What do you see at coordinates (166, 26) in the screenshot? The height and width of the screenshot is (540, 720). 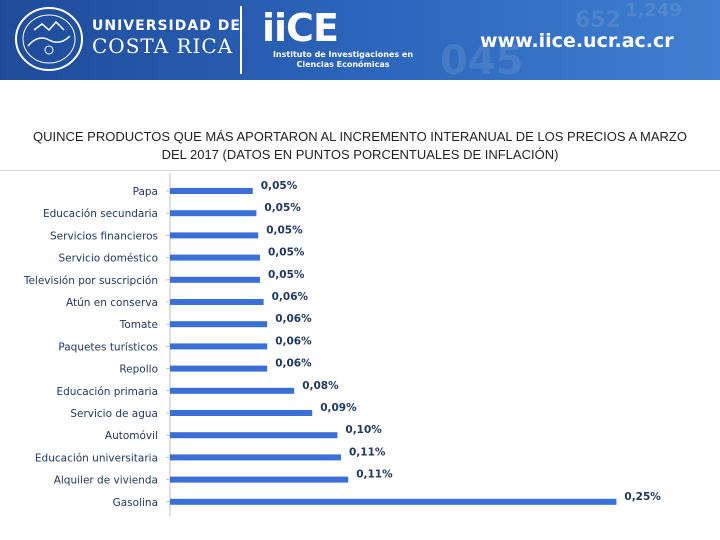 I see `university-name: UNIVERSIDAD DE` at bounding box center [166, 26].